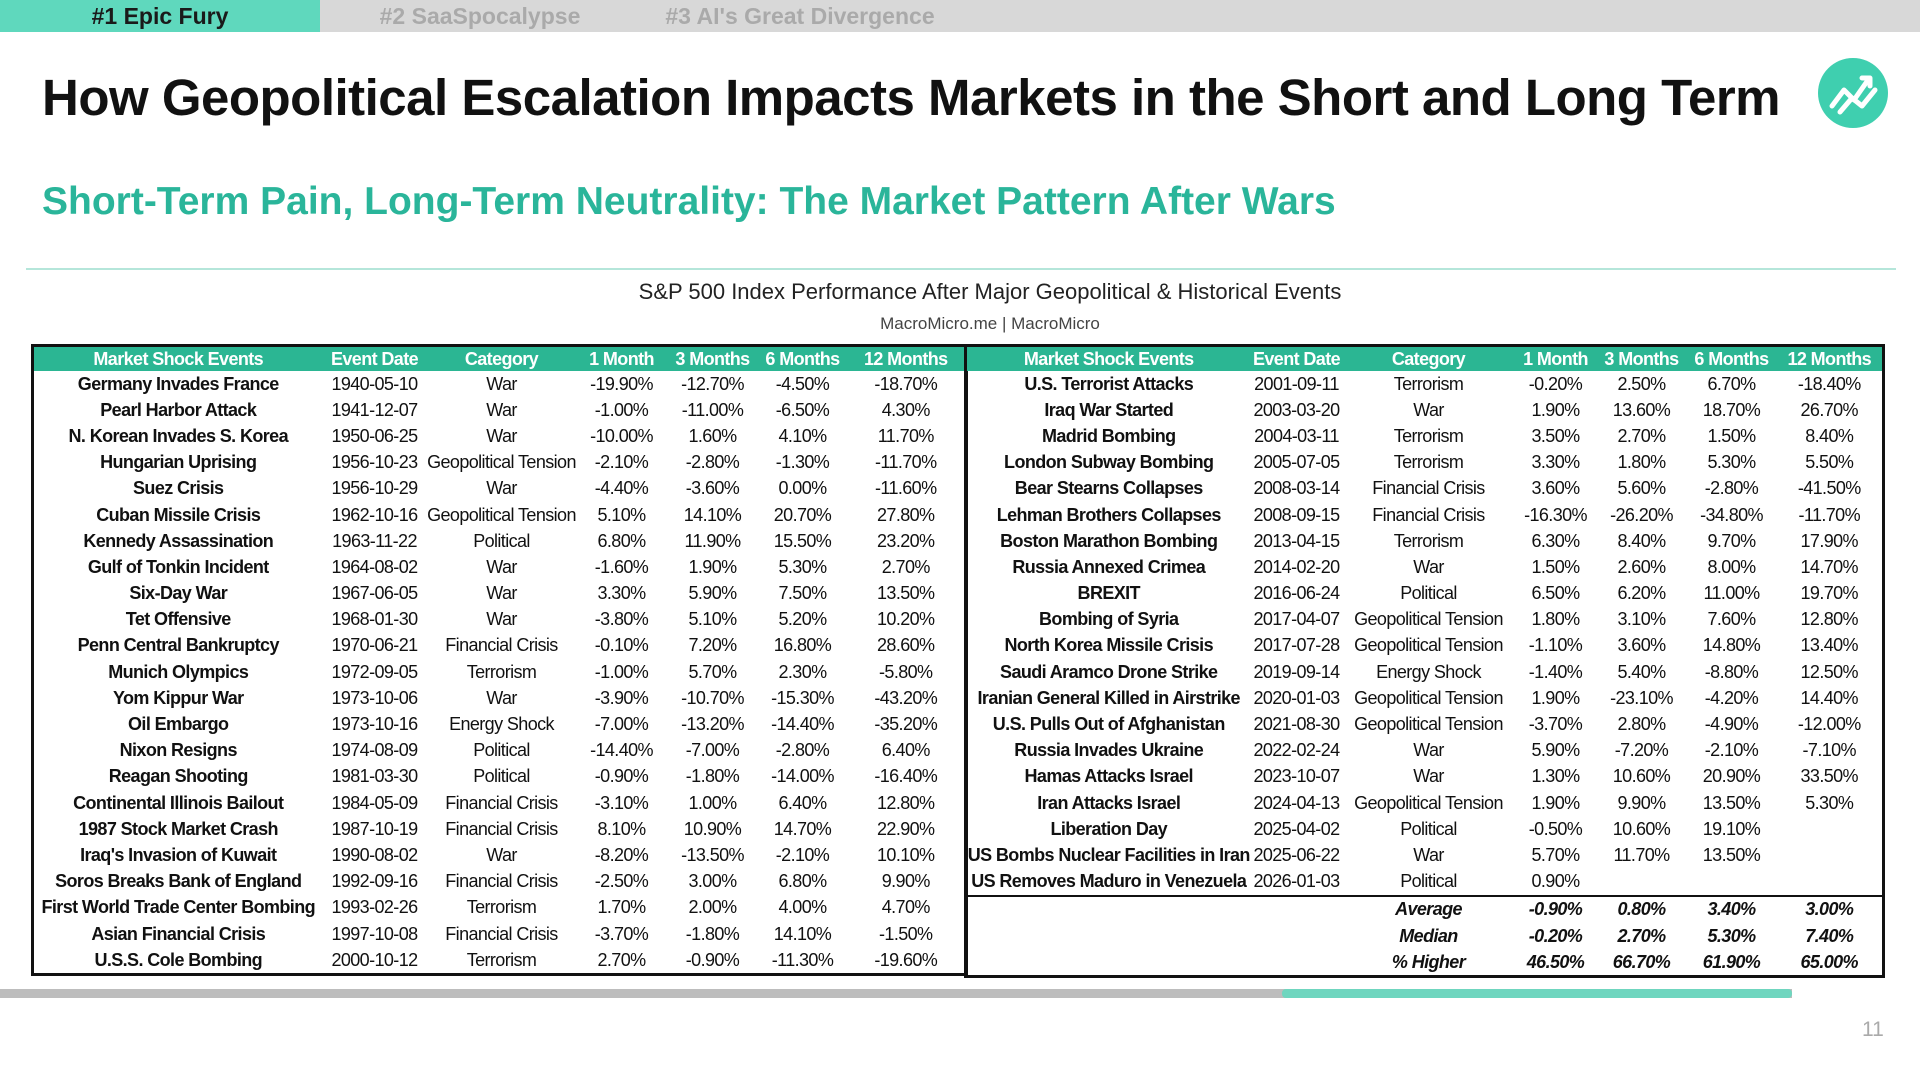  Describe the element at coordinates (1731, 908) in the screenshot. I see `summary-cell: 3.40%` at that location.